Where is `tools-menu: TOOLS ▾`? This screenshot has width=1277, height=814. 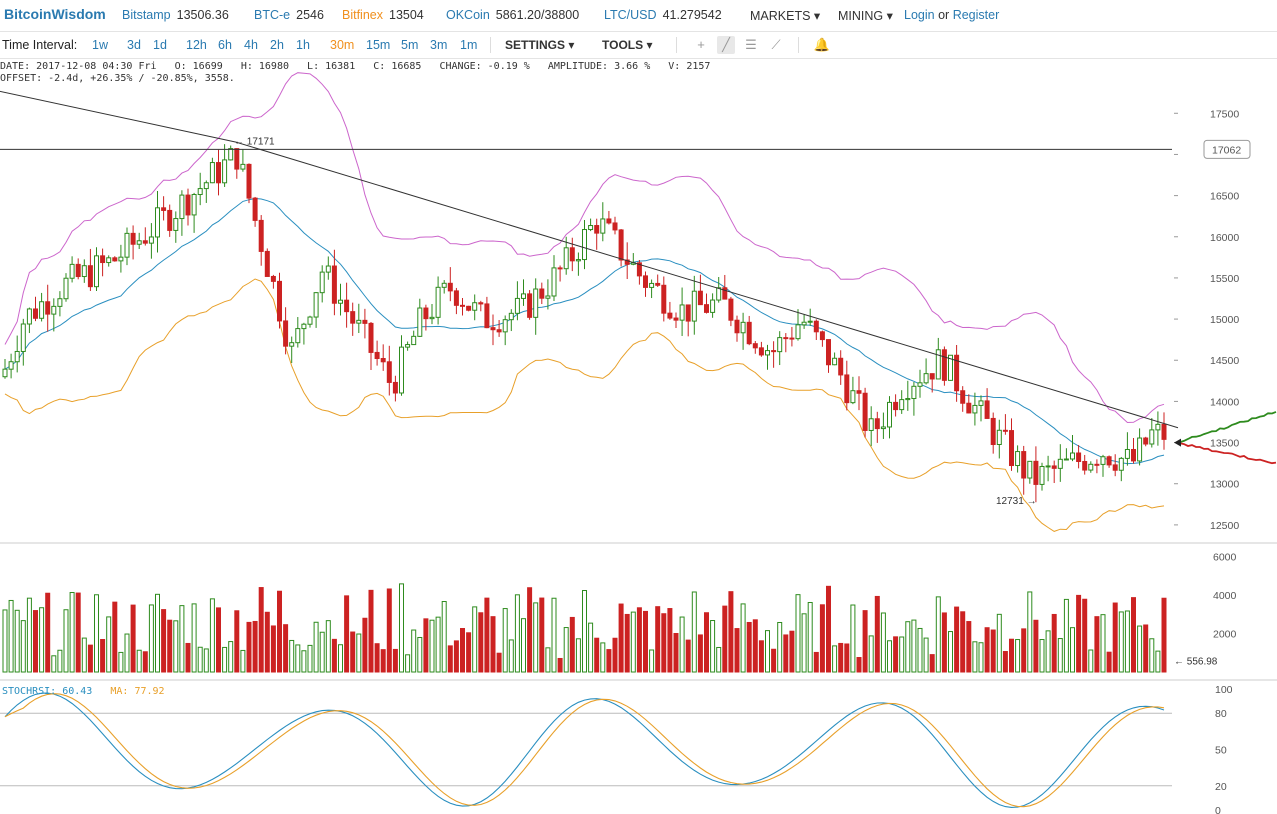
tools-menu: TOOLS ▾ is located at coordinates (627, 45).